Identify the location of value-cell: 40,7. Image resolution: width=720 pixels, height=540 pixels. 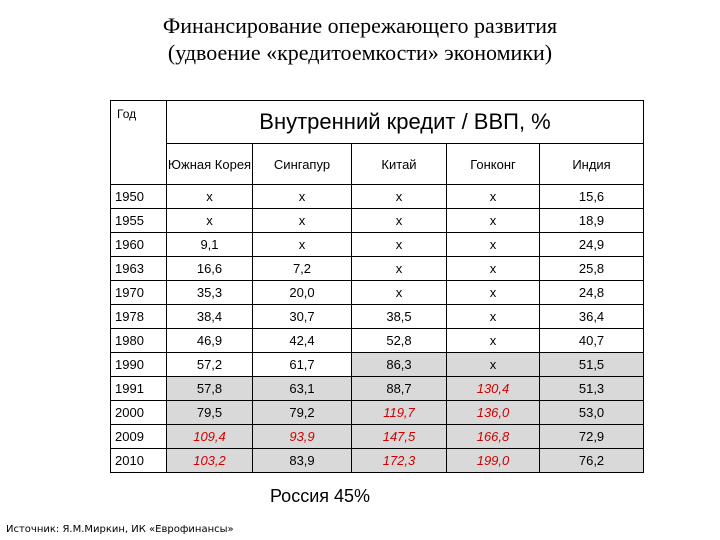
(591, 340).